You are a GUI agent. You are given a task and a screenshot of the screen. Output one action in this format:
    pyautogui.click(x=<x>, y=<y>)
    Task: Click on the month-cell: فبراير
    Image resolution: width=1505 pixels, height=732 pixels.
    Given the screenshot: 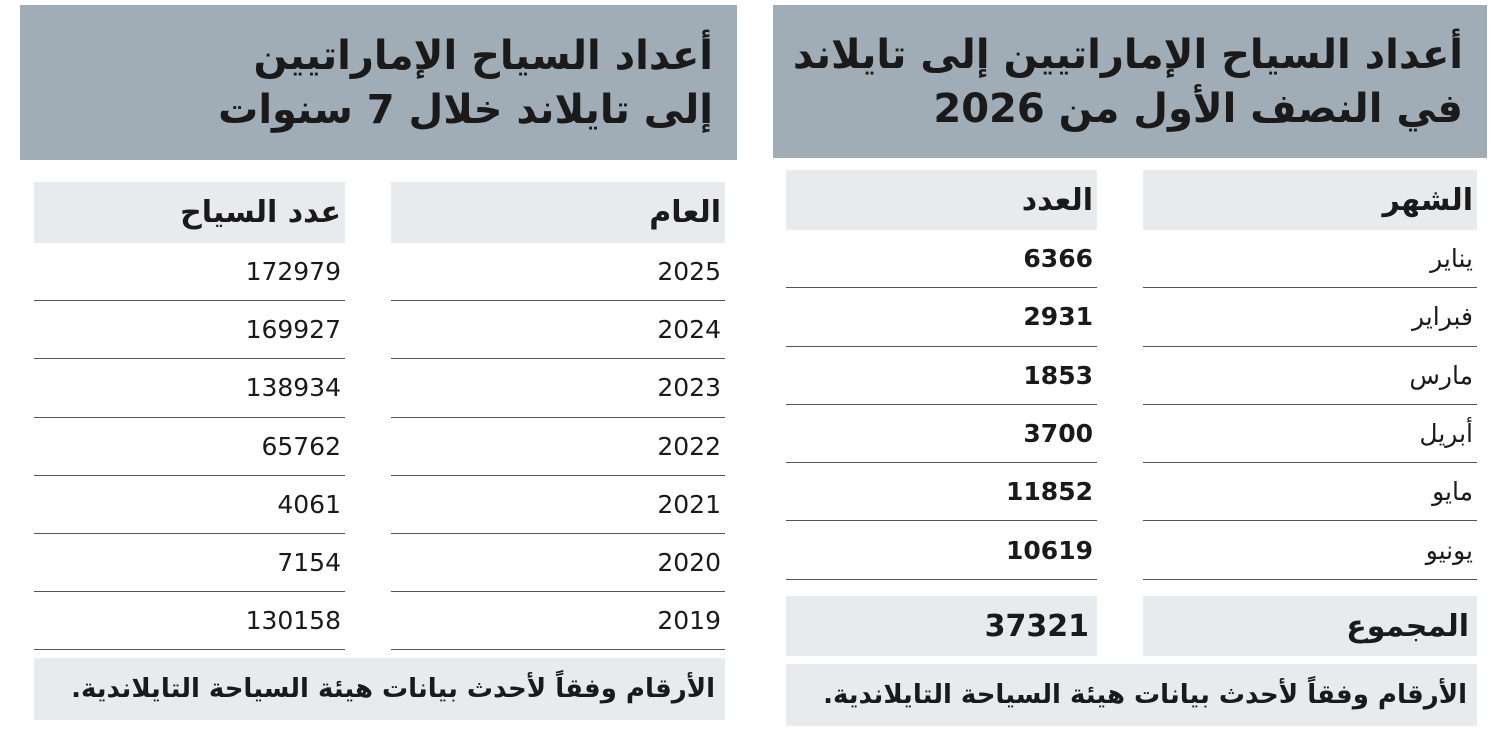 What is the action you would take?
    pyautogui.click(x=1310, y=317)
    